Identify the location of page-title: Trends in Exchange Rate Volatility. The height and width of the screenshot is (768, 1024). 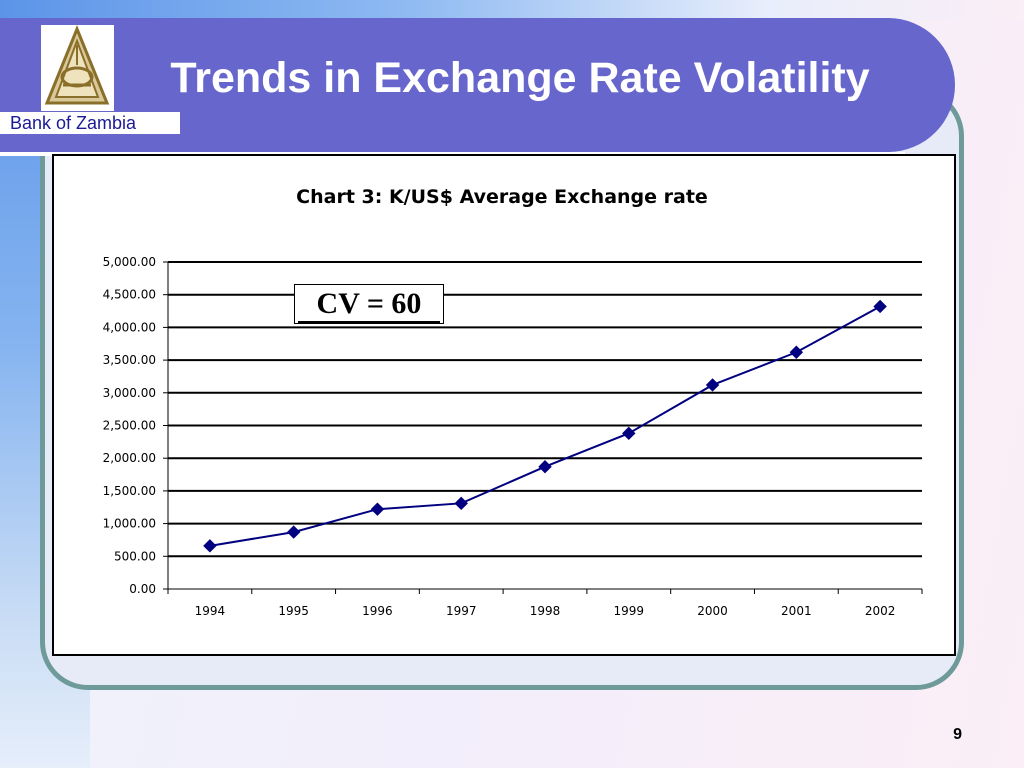
(520, 78).